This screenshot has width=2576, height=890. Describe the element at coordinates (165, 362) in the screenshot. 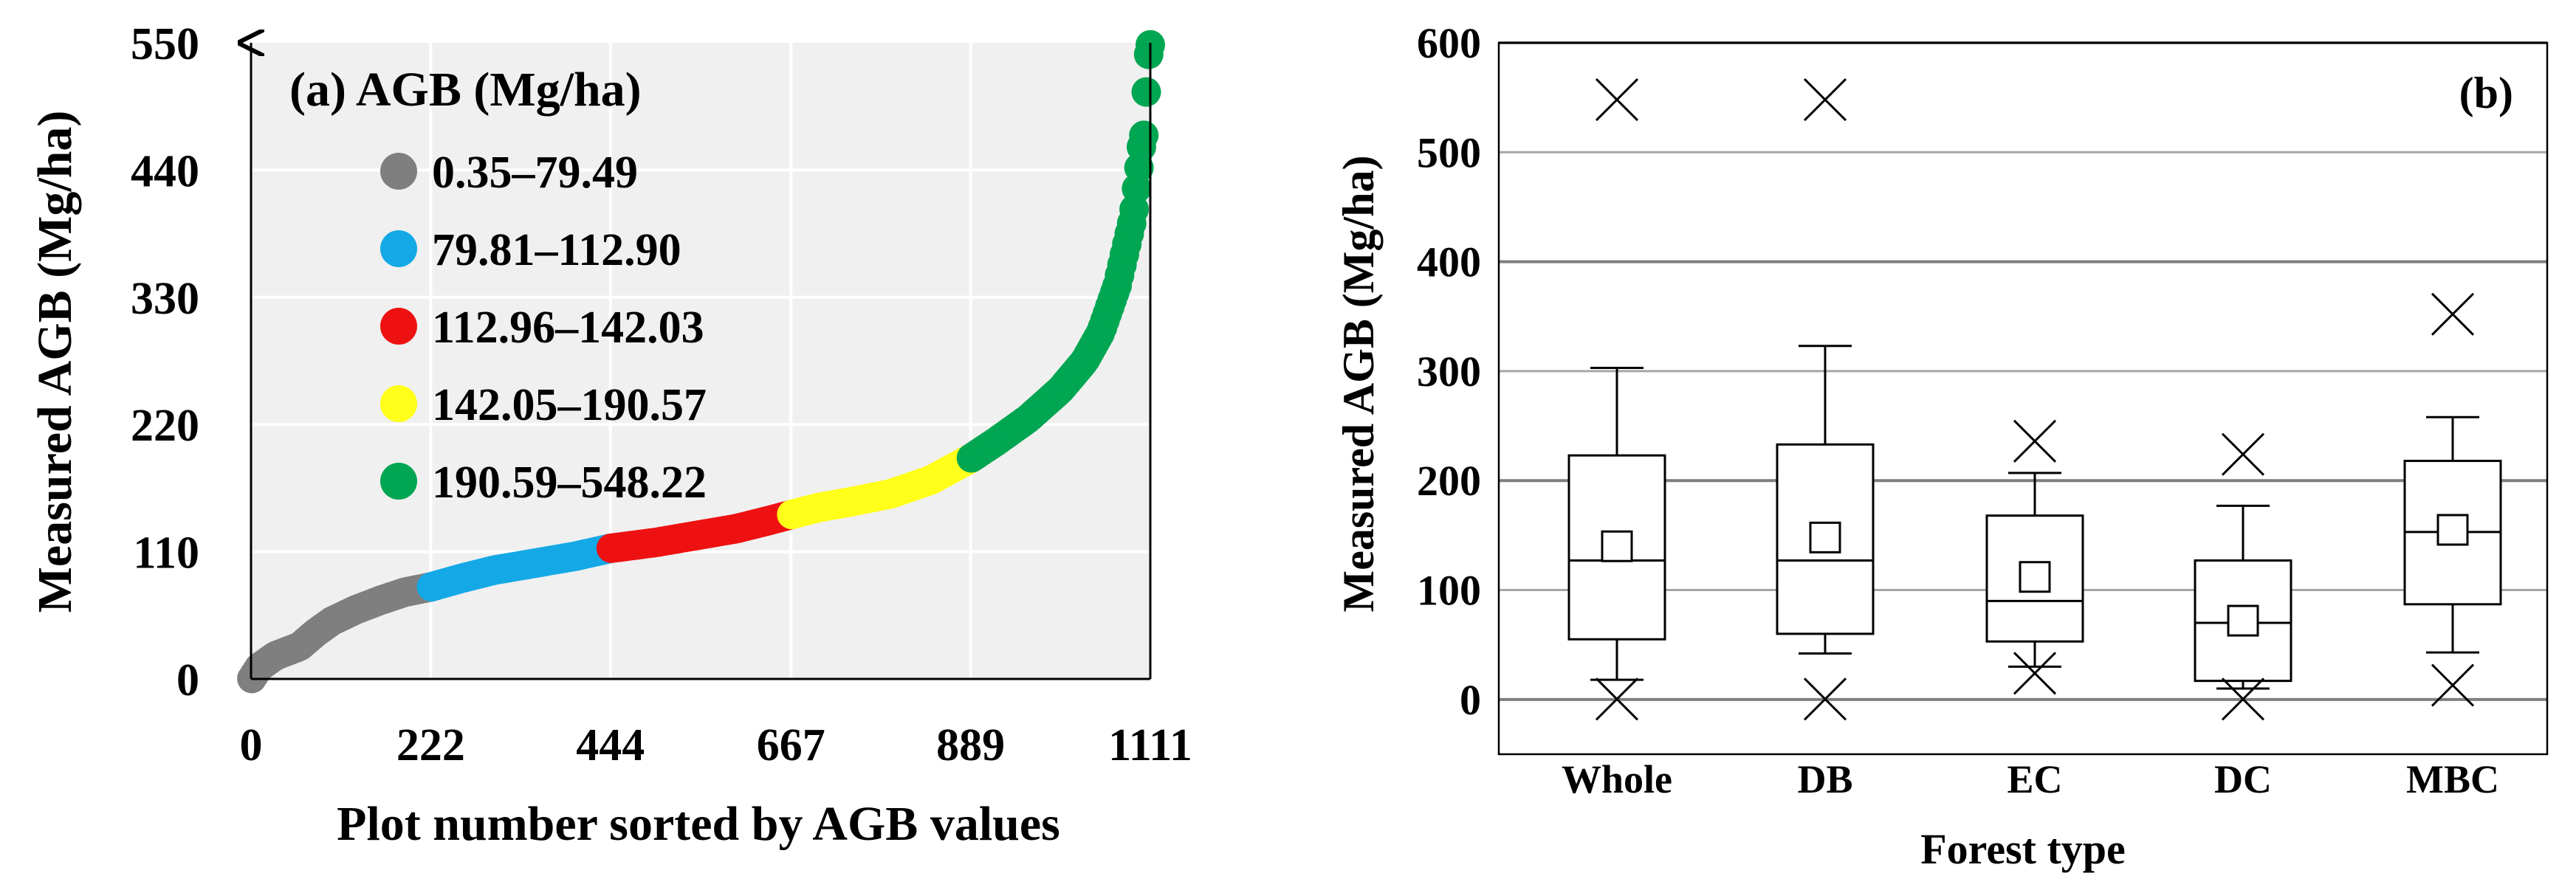

I see `panel-a-y-tick-labels: 0 110 220 330 440 550` at that location.